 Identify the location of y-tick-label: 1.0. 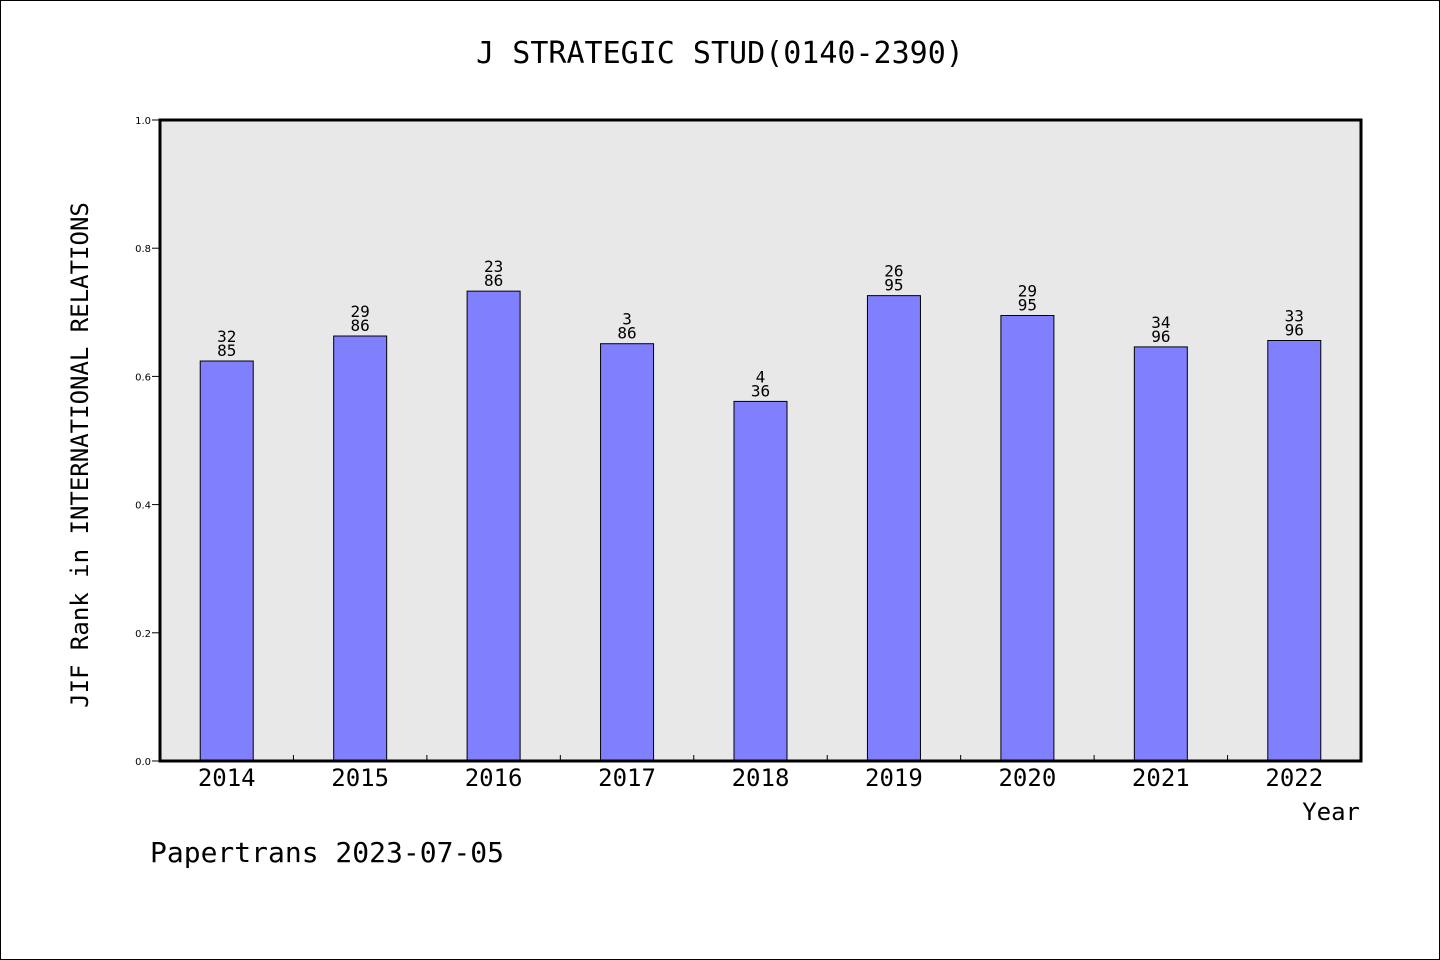
(143, 121).